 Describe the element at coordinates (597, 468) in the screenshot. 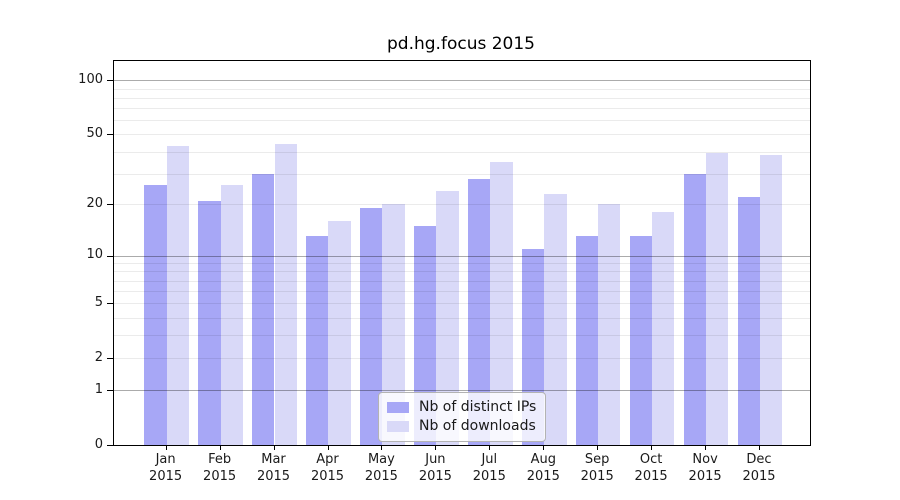

I see `x-axis-label: Sep 2015` at that location.